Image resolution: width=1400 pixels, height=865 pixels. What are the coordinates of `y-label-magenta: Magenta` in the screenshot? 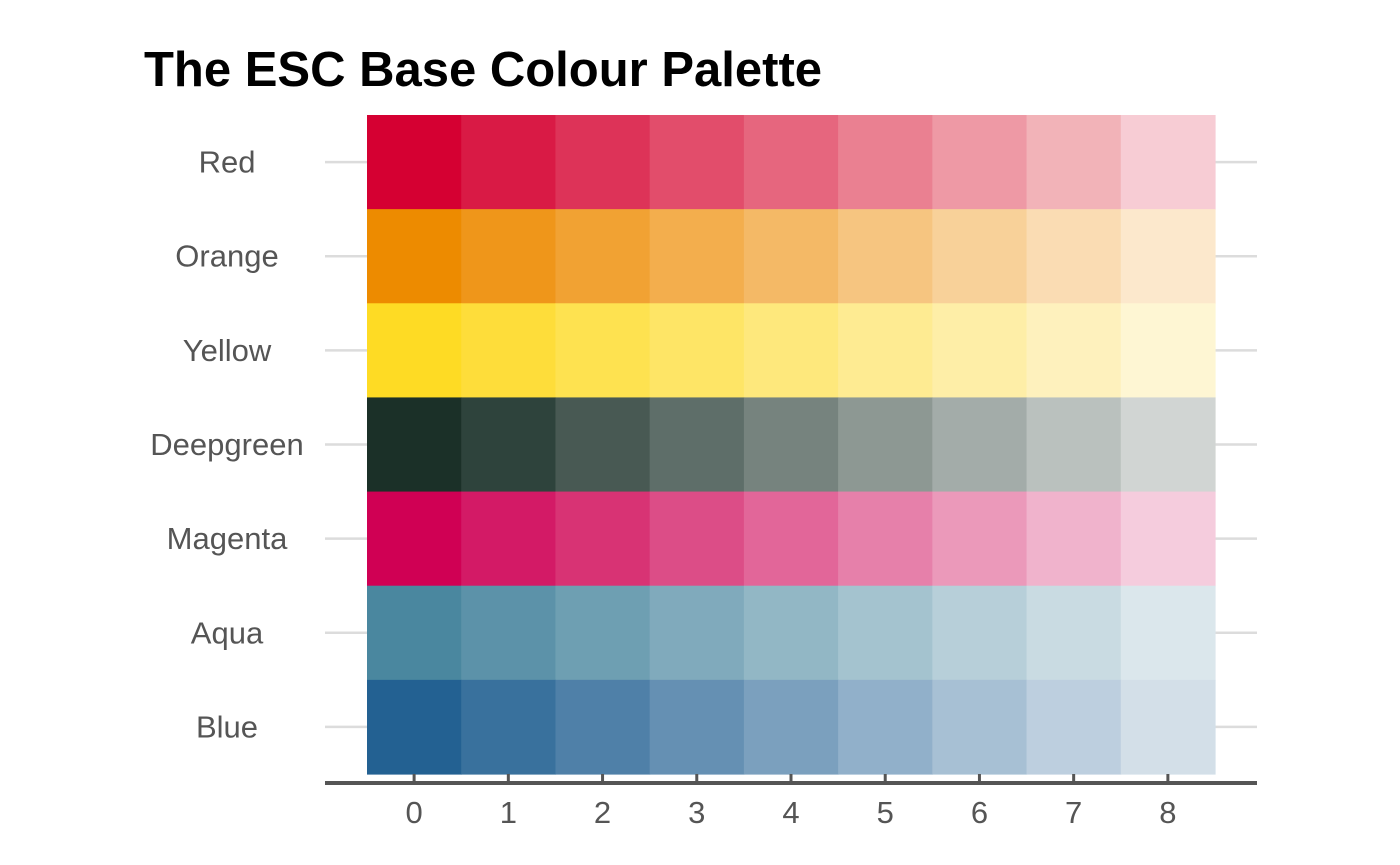 It's located at (227, 538).